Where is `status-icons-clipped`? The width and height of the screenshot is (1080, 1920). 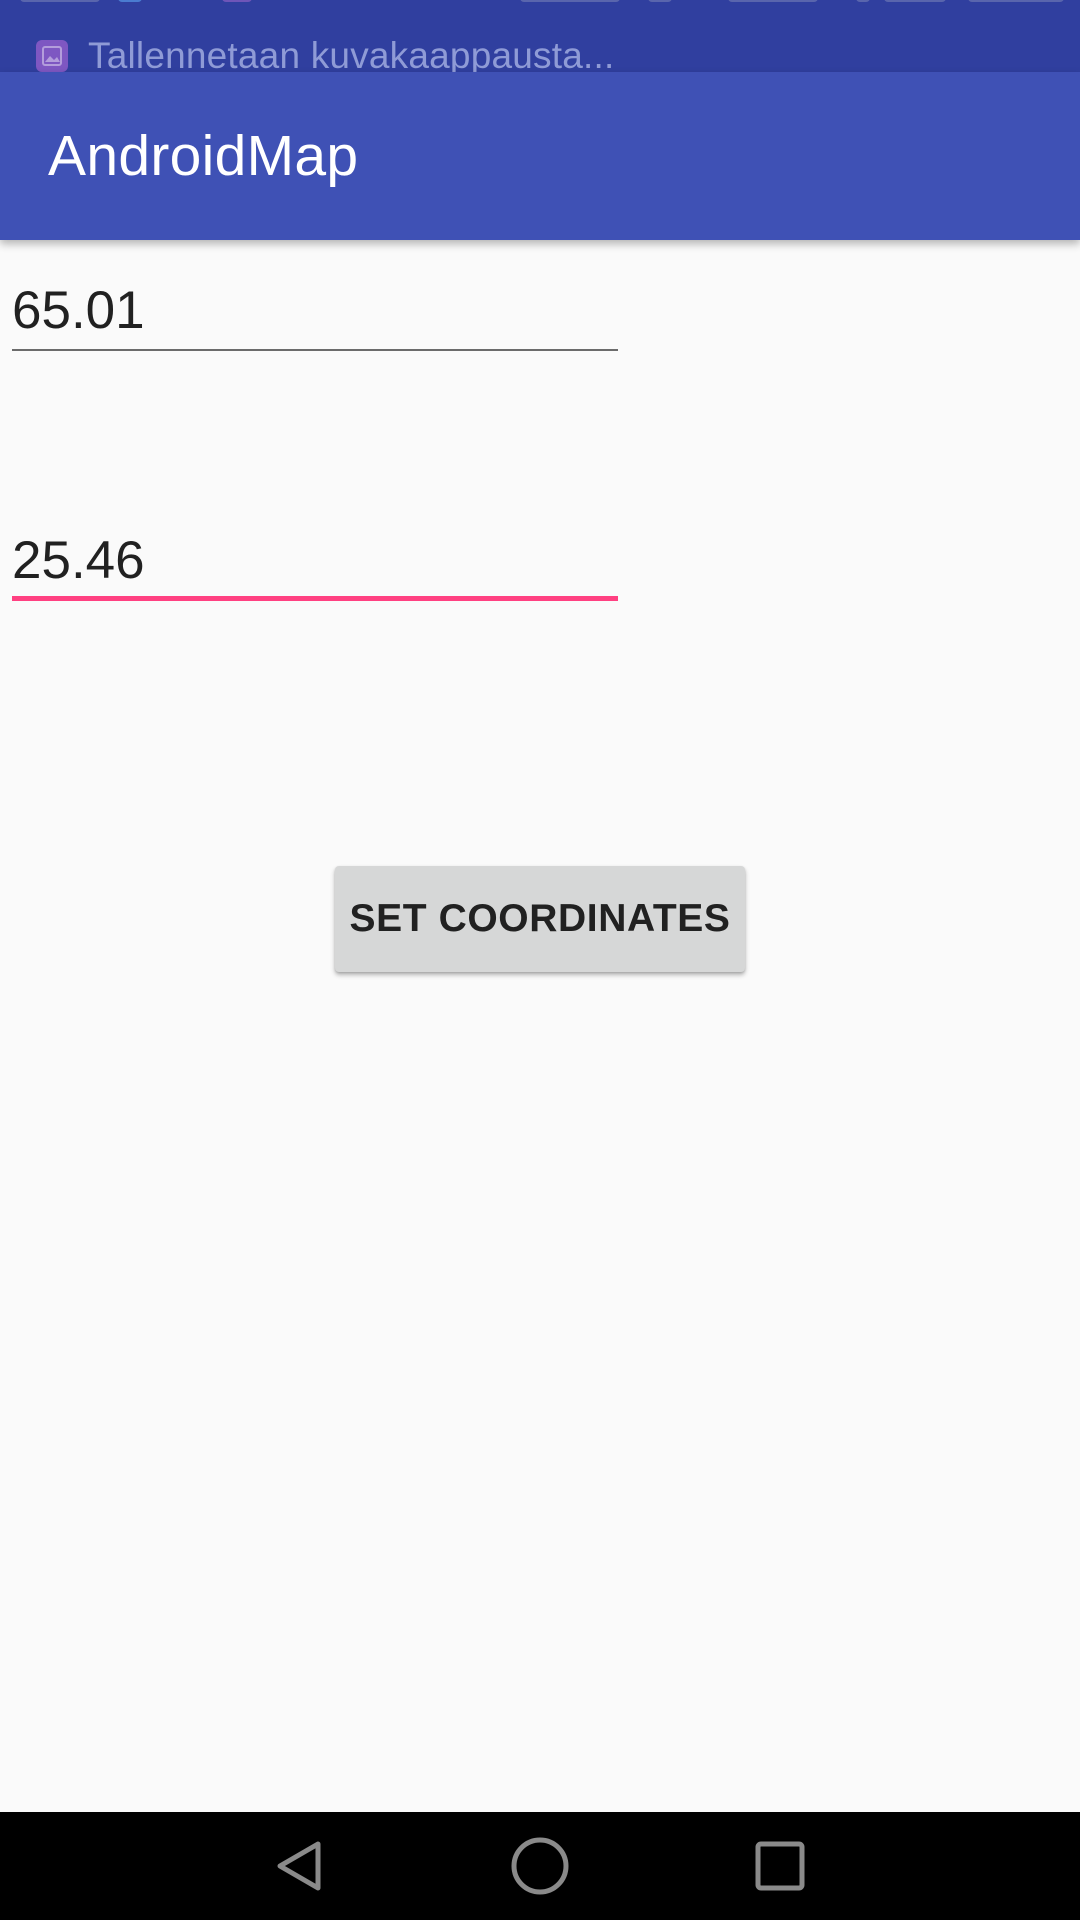 status-icons-clipped is located at coordinates (540, 4).